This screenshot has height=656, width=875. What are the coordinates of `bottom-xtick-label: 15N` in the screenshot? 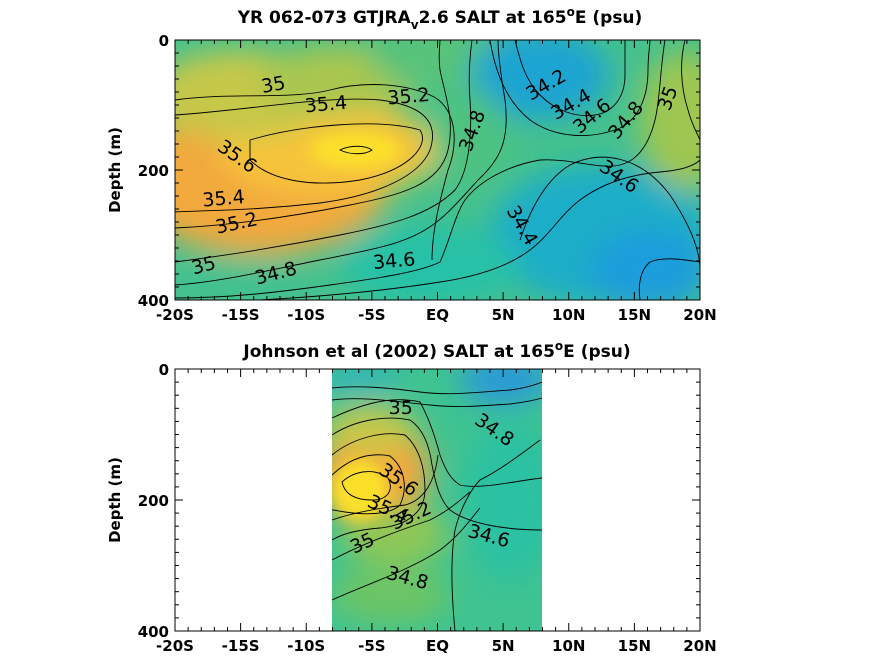 It's located at (634, 646).